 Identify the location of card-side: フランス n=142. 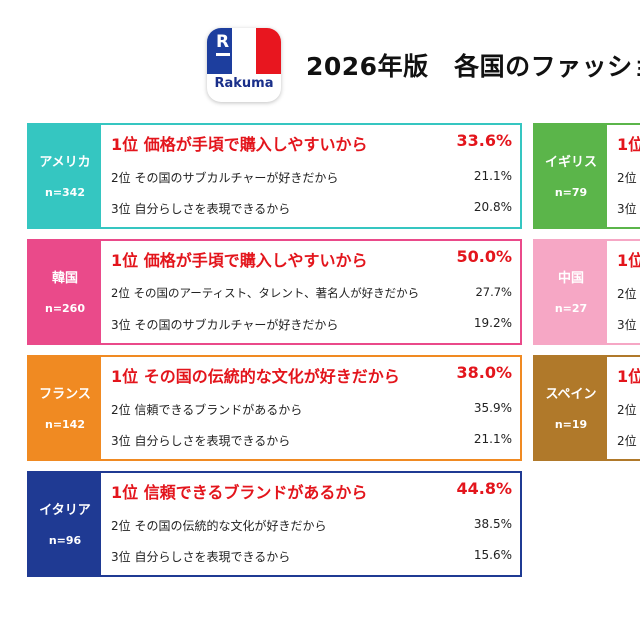
(65, 408).